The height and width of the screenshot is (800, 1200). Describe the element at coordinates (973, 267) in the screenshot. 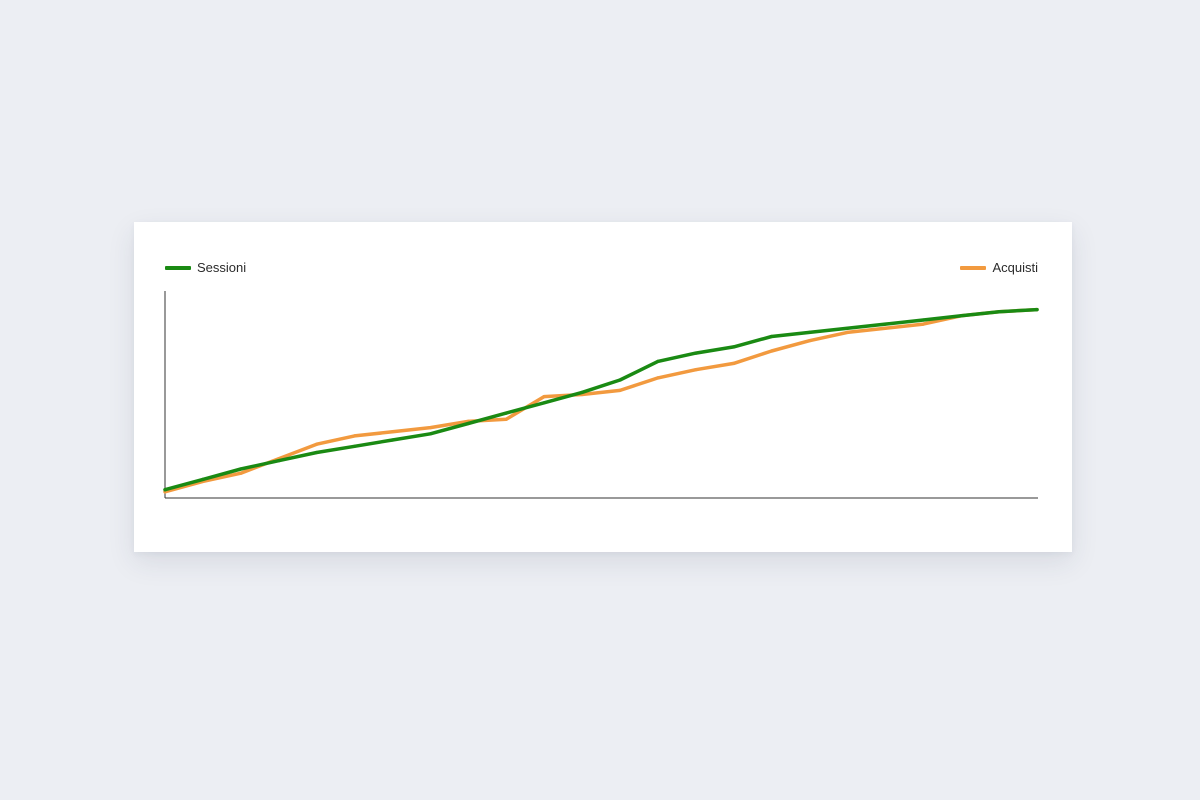

I see `legend-swatch-acquisti` at that location.